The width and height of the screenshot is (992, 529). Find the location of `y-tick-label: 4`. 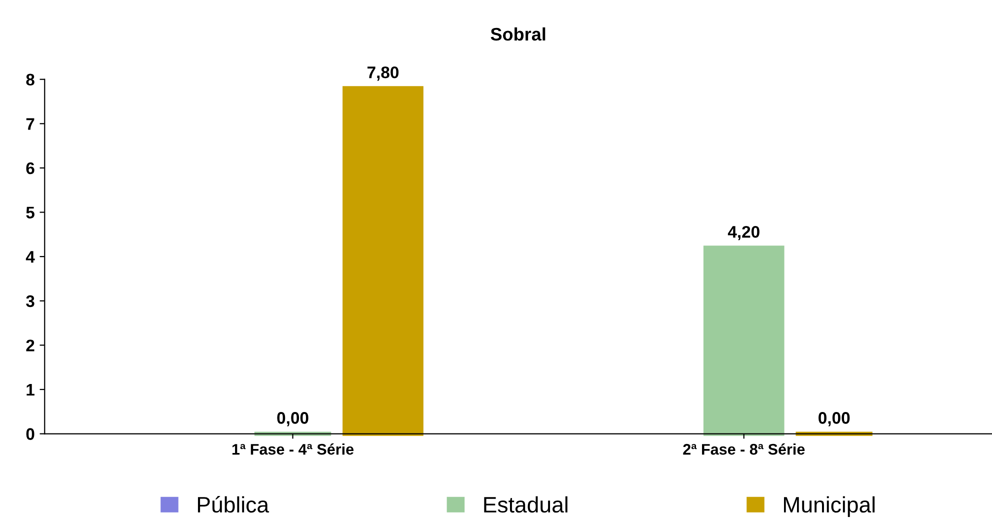

y-tick-label: 4 is located at coordinates (30, 257).